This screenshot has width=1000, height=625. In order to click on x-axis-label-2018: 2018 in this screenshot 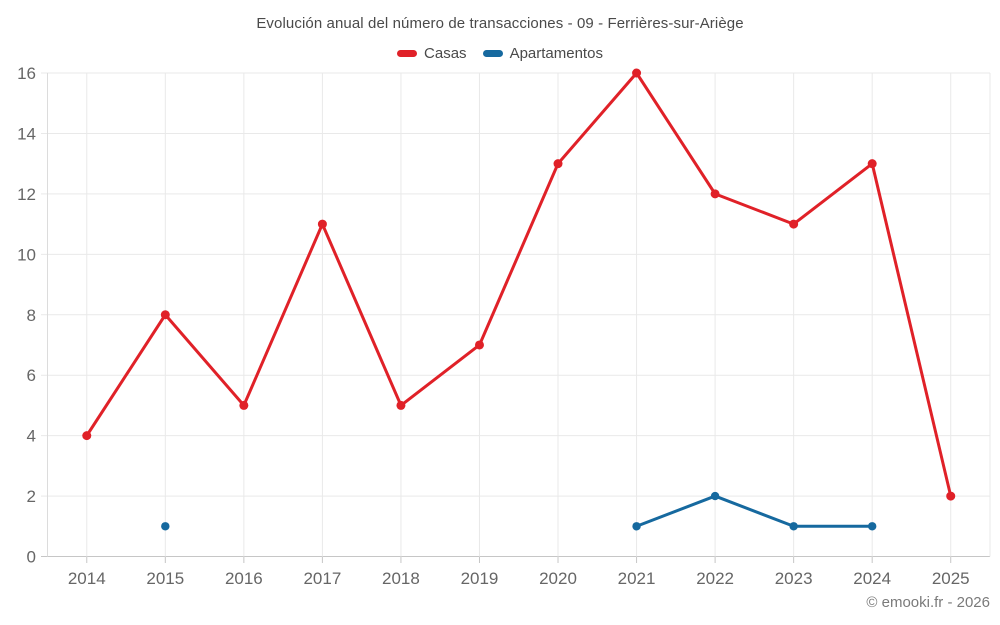, I will do `click(401, 578)`.